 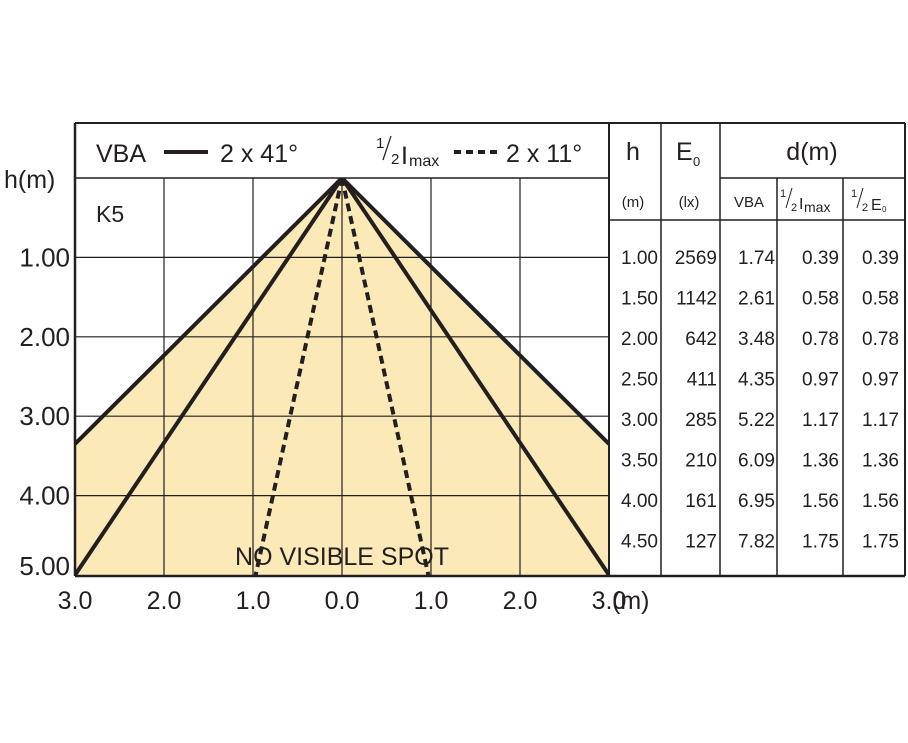 I want to click on x-tick-label: 3.0, so click(x=75, y=601).